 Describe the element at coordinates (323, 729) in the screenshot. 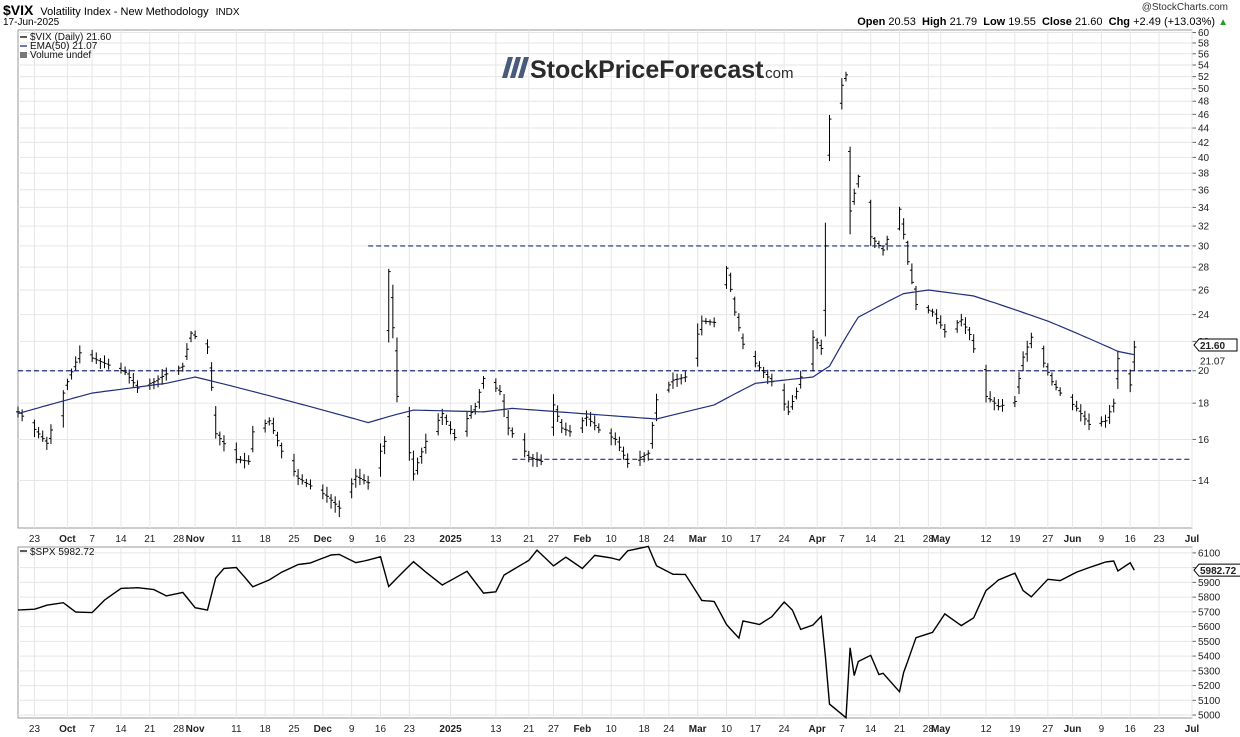

I see `x-tick-label: Dec` at that location.